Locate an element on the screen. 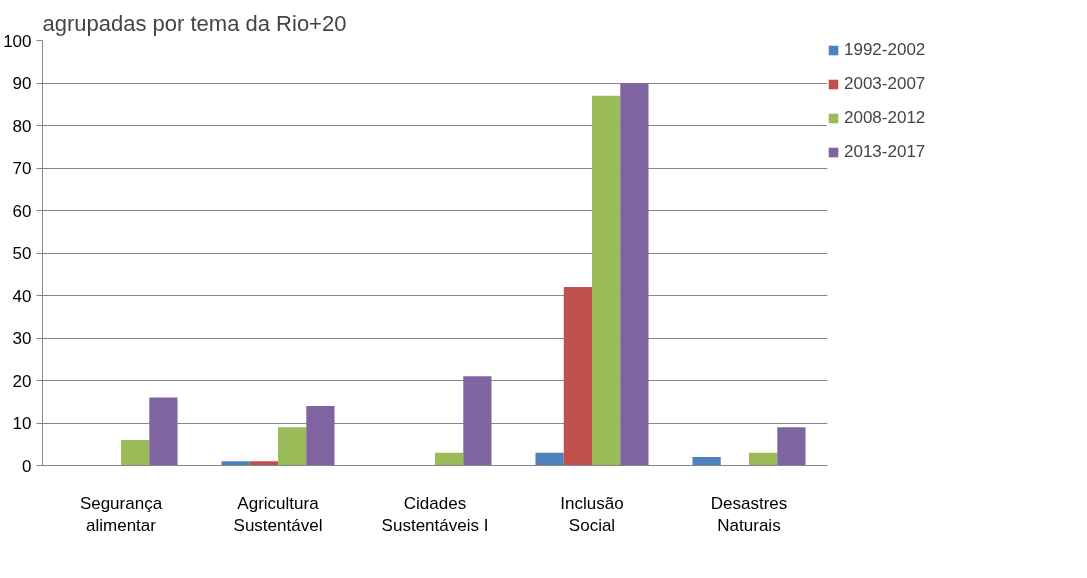 This screenshot has width=1087, height=578. y-tick-label: 60 is located at coordinates (22, 211).